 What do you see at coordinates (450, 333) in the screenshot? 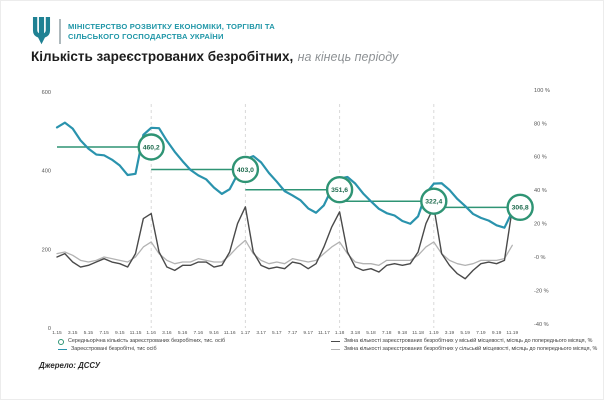
I see `x-axis-label: 3.19` at bounding box center [450, 333].